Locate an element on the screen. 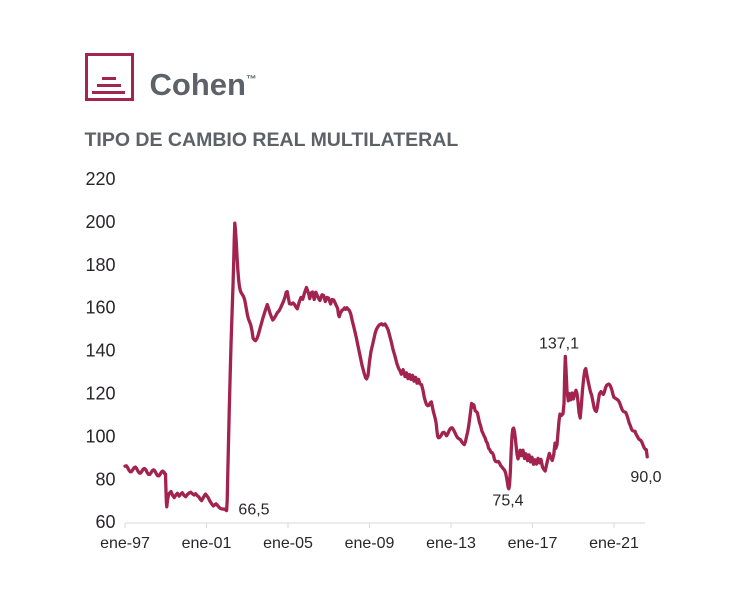  svg-text: 180 is located at coordinates (100, 265).